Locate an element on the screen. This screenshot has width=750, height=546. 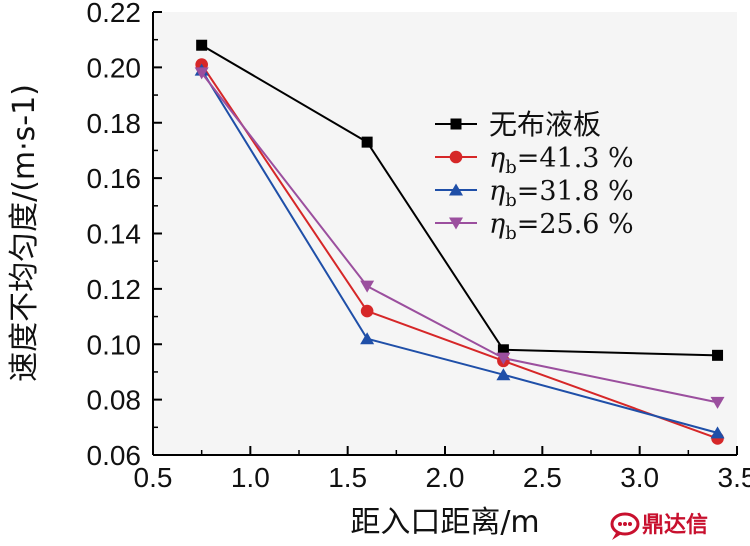
legend-label: ηb=41.3 % is located at coordinates (561, 160).